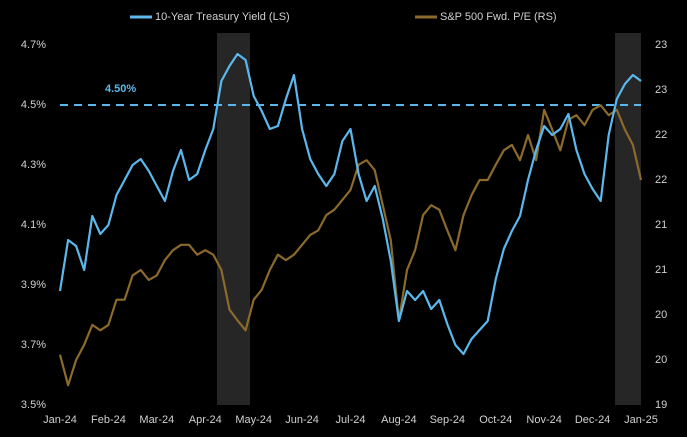  I want to click on y-tick-label: 3.7%, so click(33, 345).